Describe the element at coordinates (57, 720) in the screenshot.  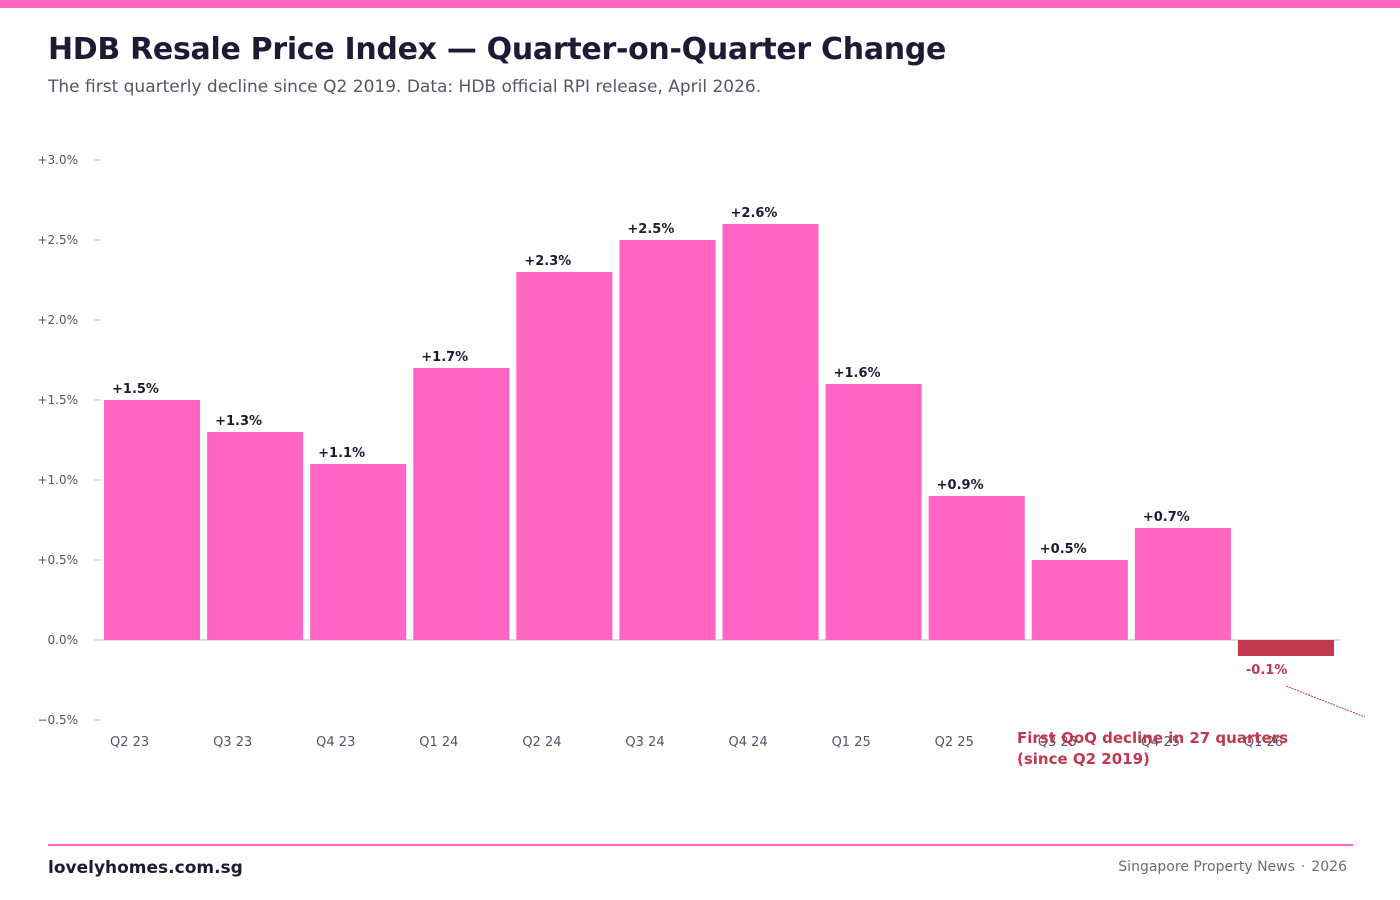
I see `y-tick-label: −0.5%` at that location.